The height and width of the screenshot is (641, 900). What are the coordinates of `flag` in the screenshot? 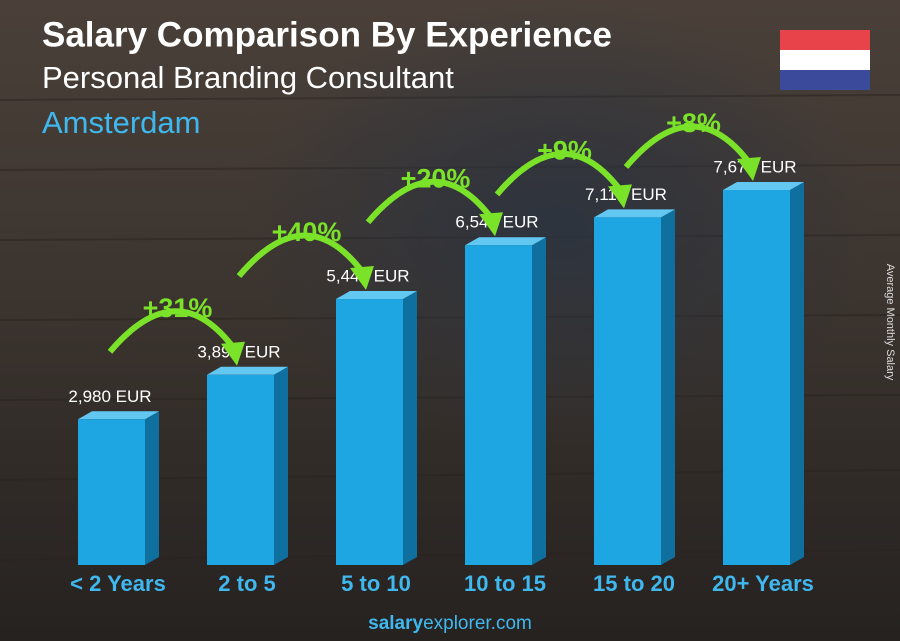 It's located at (825, 60).